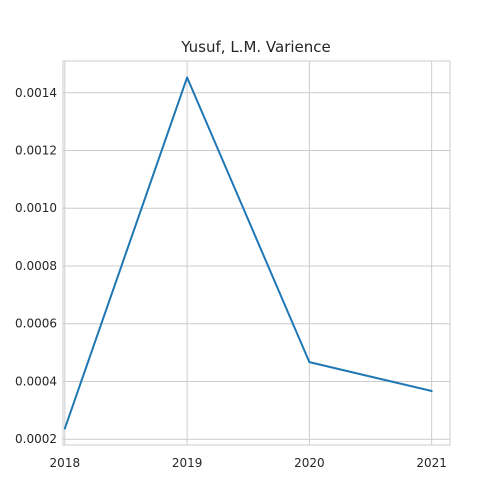 The width and height of the screenshot is (500, 500). I want to click on y-tick-label: 0.0004, so click(36, 381).